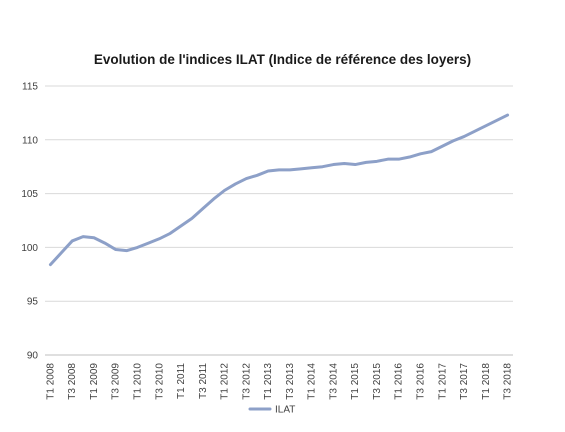 The width and height of the screenshot is (565, 432). What do you see at coordinates (420, 381) in the screenshot?
I see `x-tick-label: T3 2016` at bounding box center [420, 381].